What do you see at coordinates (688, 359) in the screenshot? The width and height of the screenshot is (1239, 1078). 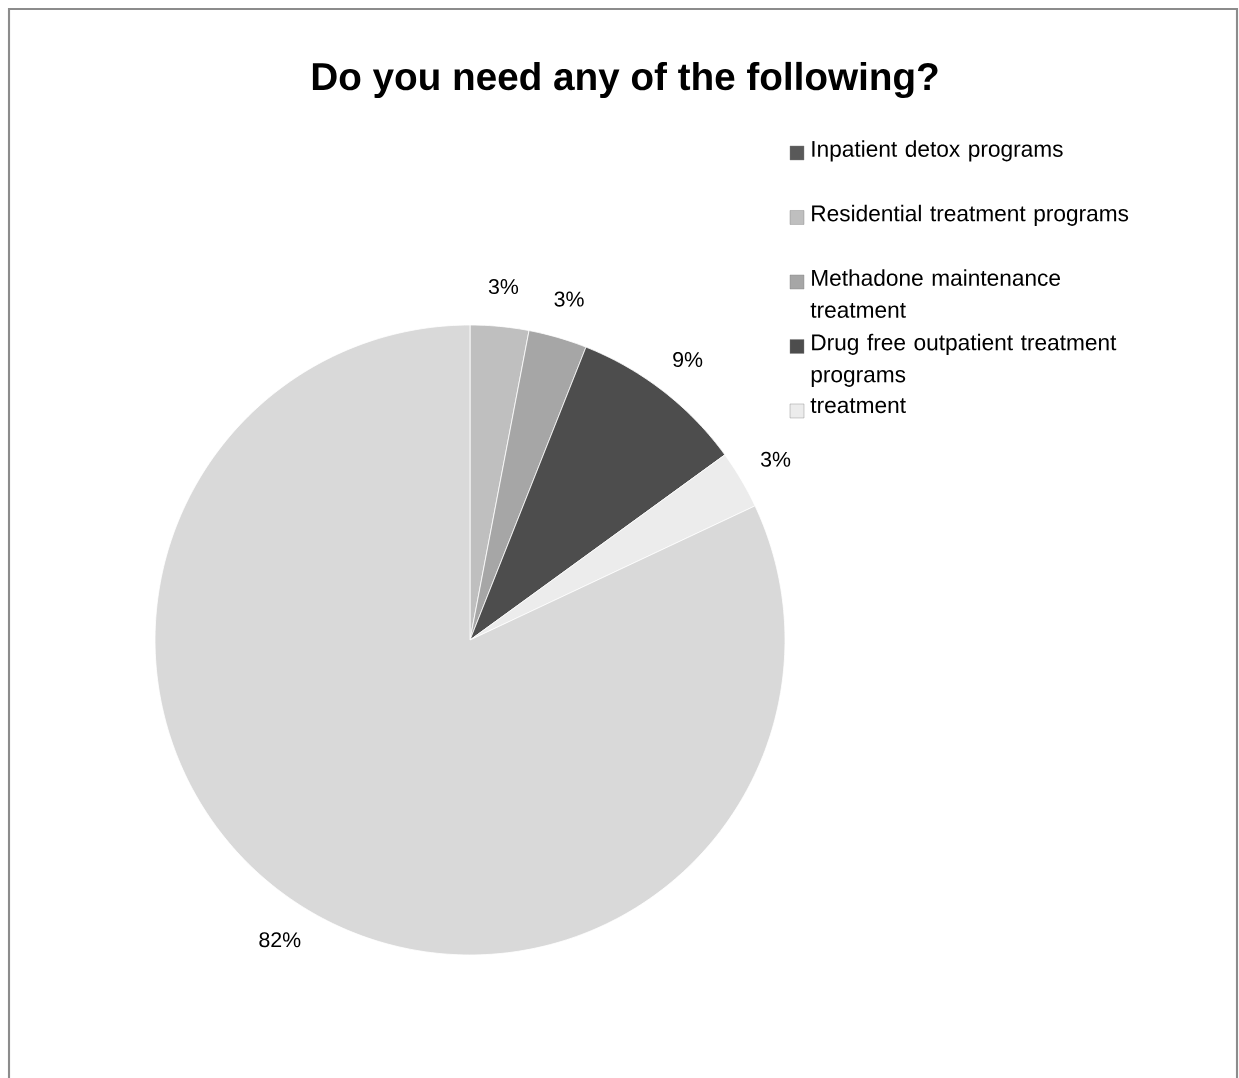 I see `data-label: 9%` at bounding box center [688, 359].